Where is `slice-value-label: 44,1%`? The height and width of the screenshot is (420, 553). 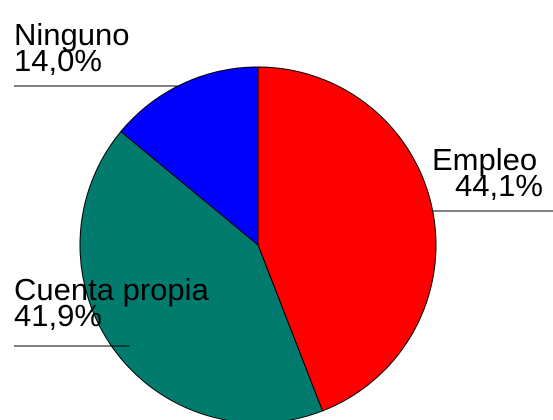
slice-value-label: 44,1% is located at coordinates (499, 185).